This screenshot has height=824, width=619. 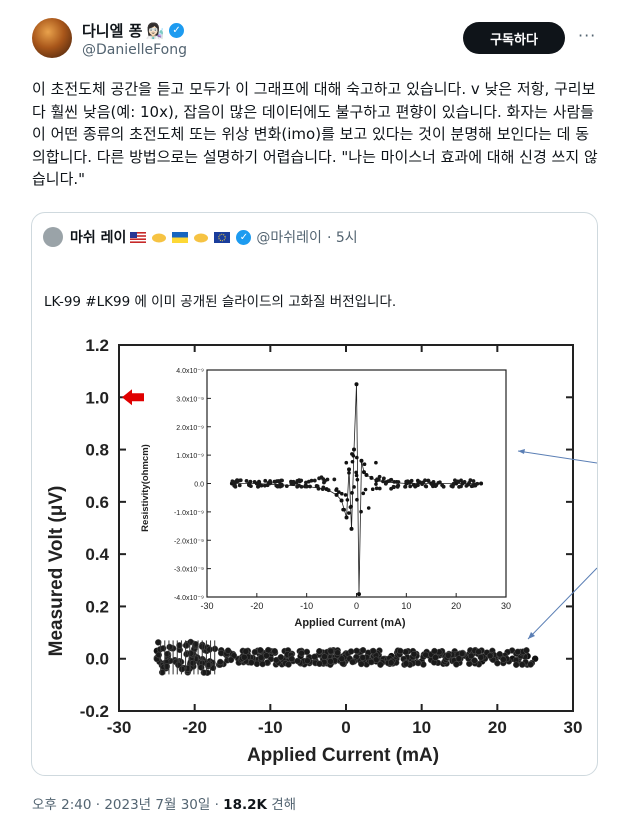 What do you see at coordinates (135, 50) in the screenshot?
I see `author-handle: @DanielleFong` at bounding box center [135, 50].